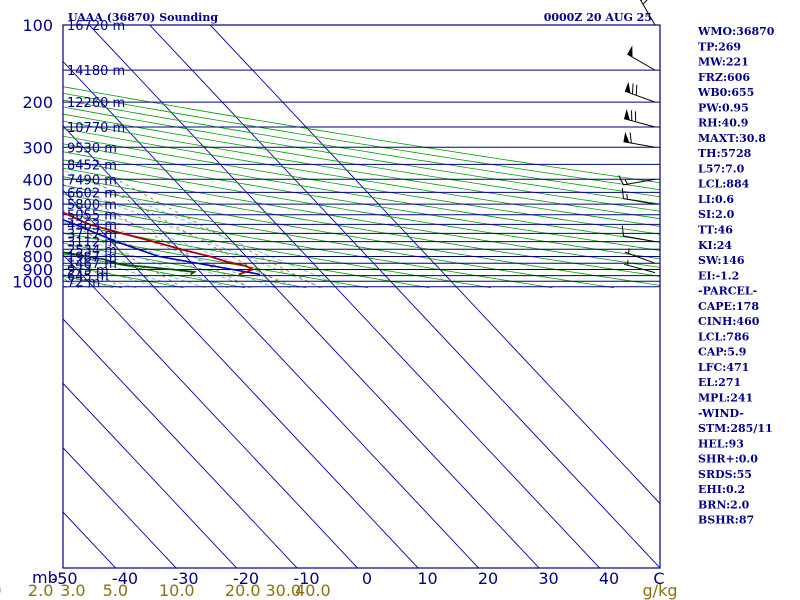 The image size is (800, 600). I want to click on index-line: MPL:241, so click(725, 397).